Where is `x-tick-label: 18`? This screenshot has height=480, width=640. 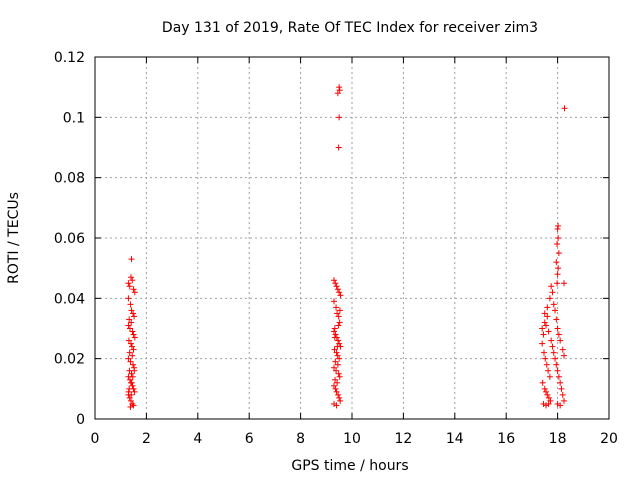 x-tick-label: 18 is located at coordinates (558, 439).